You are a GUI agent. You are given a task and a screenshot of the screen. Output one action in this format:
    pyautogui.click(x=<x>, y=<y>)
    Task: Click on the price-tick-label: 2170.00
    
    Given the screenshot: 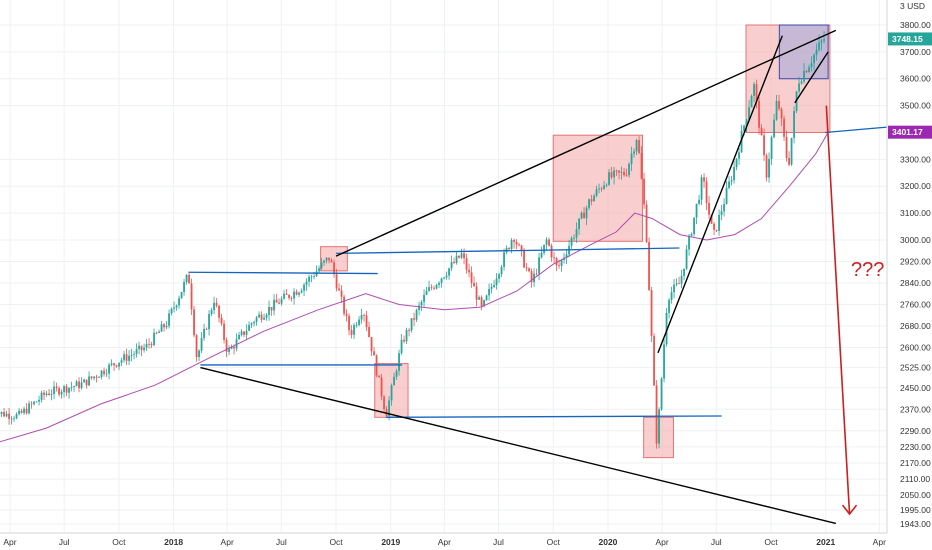 What is the action you would take?
    pyautogui.click(x=915, y=463)
    